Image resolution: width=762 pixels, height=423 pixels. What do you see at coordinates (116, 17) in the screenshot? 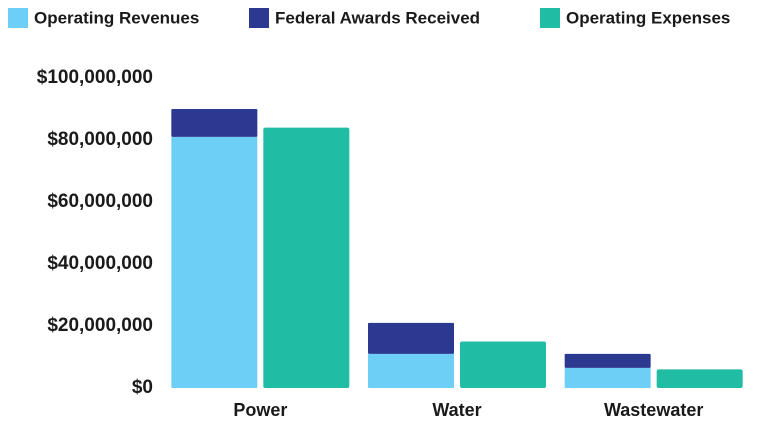
I see `legend-label: Operating Revenues` at bounding box center [116, 17].